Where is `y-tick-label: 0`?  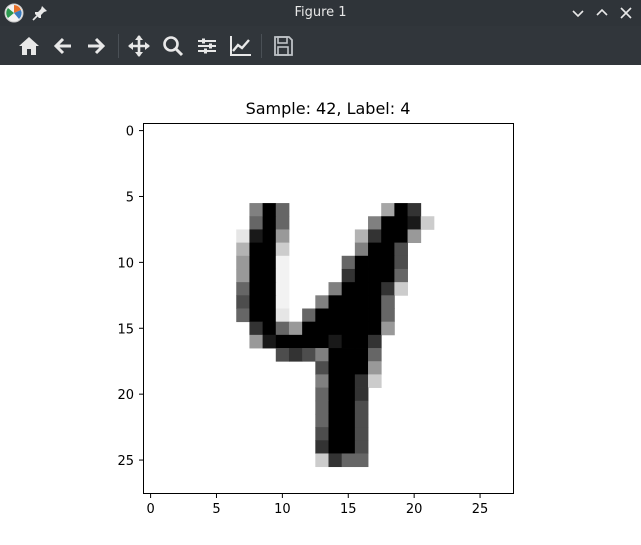 y-tick-label: 0 is located at coordinates (130, 132).